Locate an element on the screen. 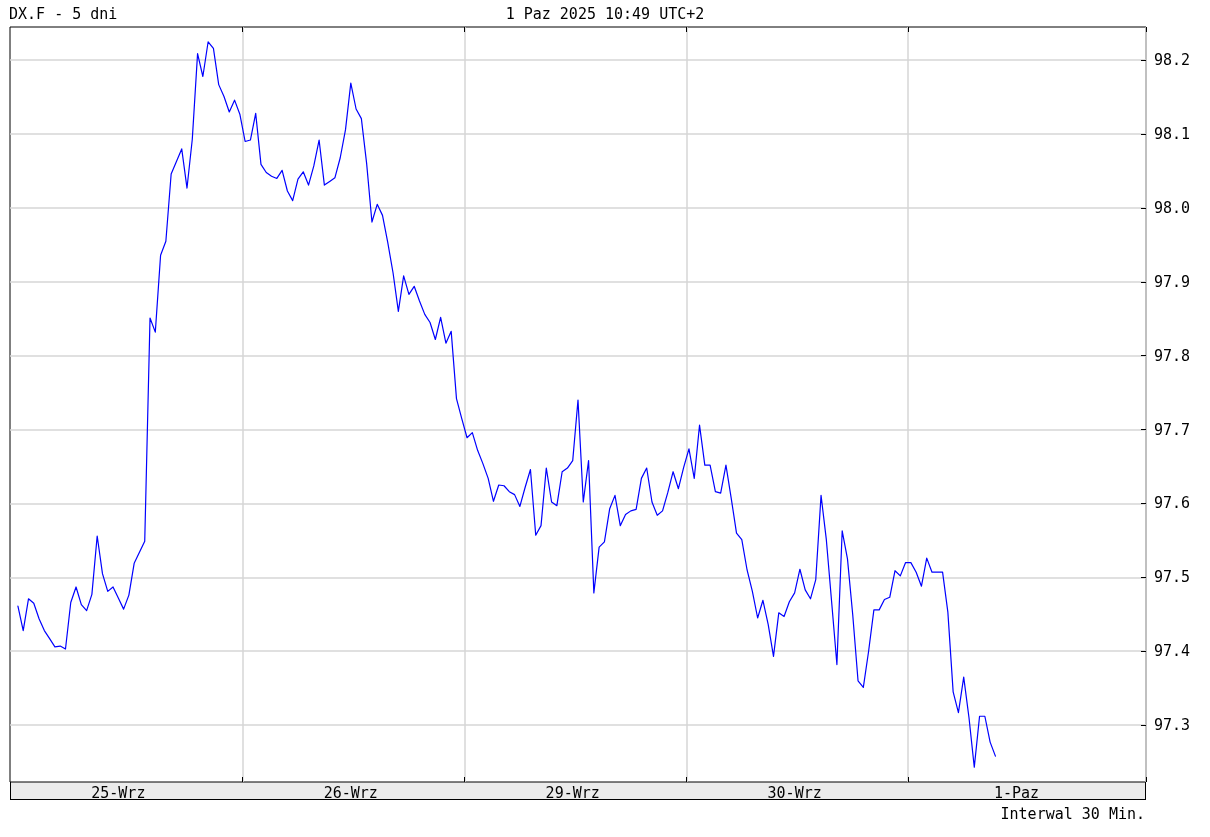 The image size is (1210, 837). y-tick-label: 97.6 is located at coordinates (1172, 503).